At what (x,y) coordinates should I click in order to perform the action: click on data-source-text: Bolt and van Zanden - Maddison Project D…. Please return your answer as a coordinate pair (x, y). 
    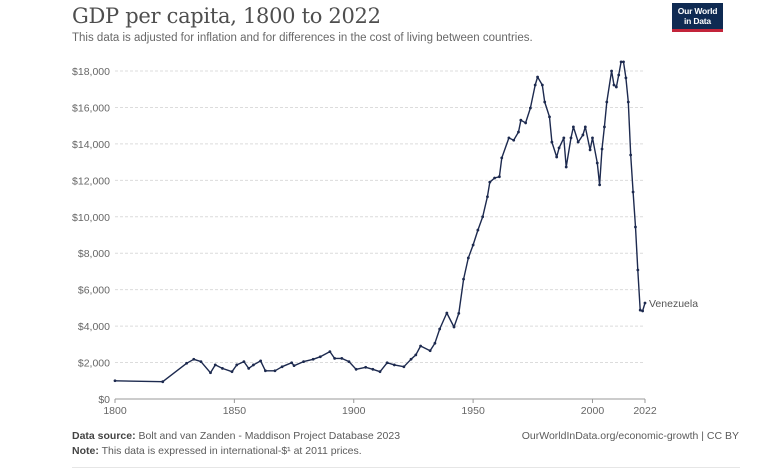
    Looking at the image, I should click on (269, 436).